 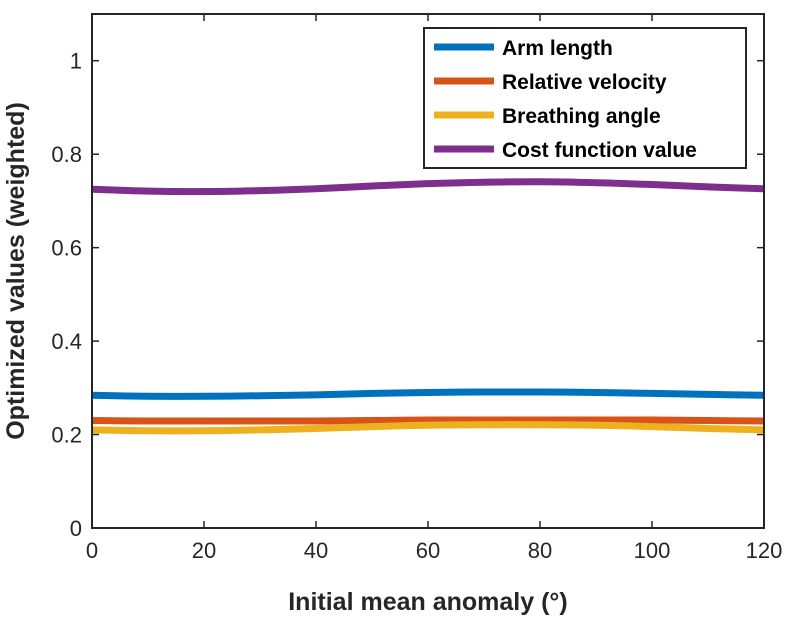 What do you see at coordinates (584, 82) in the screenshot?
I see `legend-label-relative-velocity: Relative velocity` at bounding box center [584, 82].